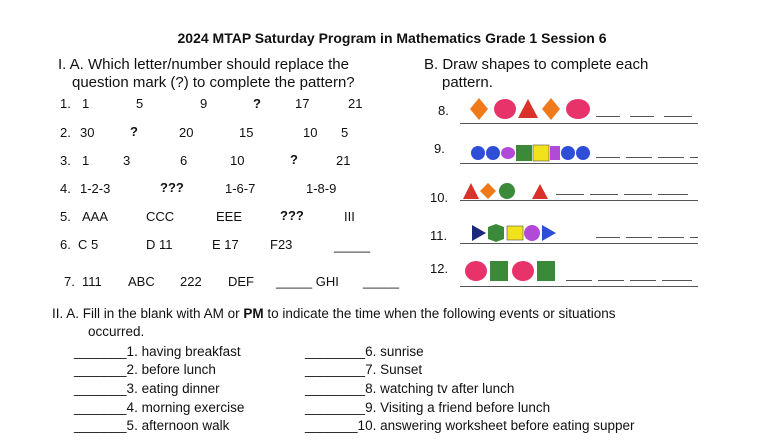 The width and height of the screenshot is (784, 441). What do you see at coordinates (145, 369) in the screenshot?
I see `time-item: _______2. before lunch` at bounding box center [145, 369].